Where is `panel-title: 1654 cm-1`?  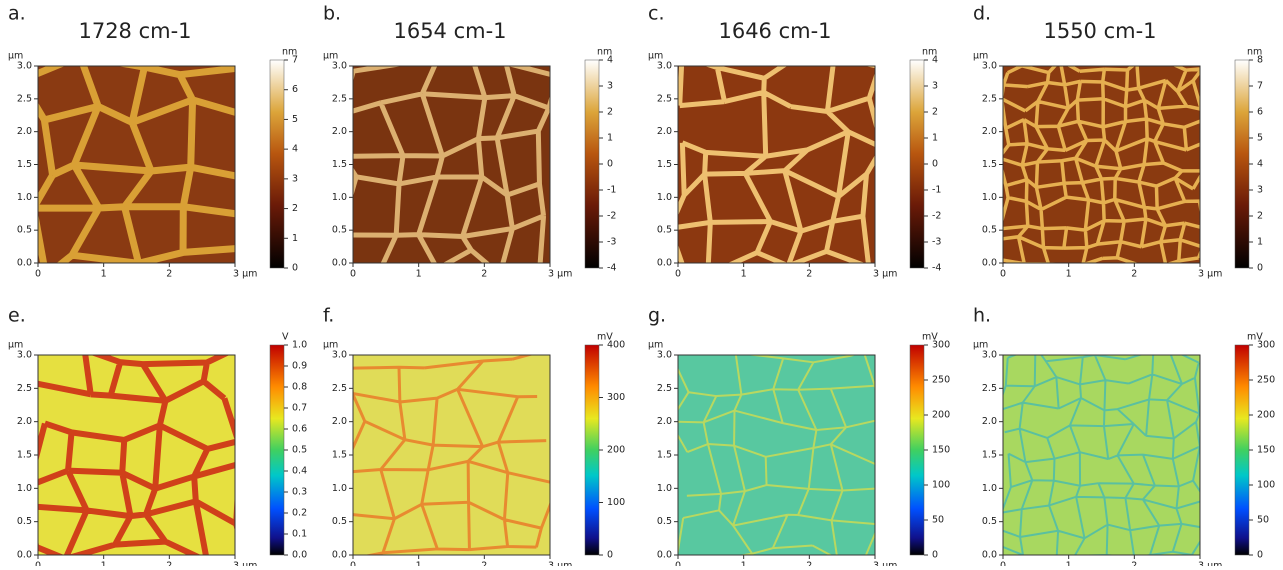 panel-title: 1654 cm-1 is located at coordinates (449, 31).